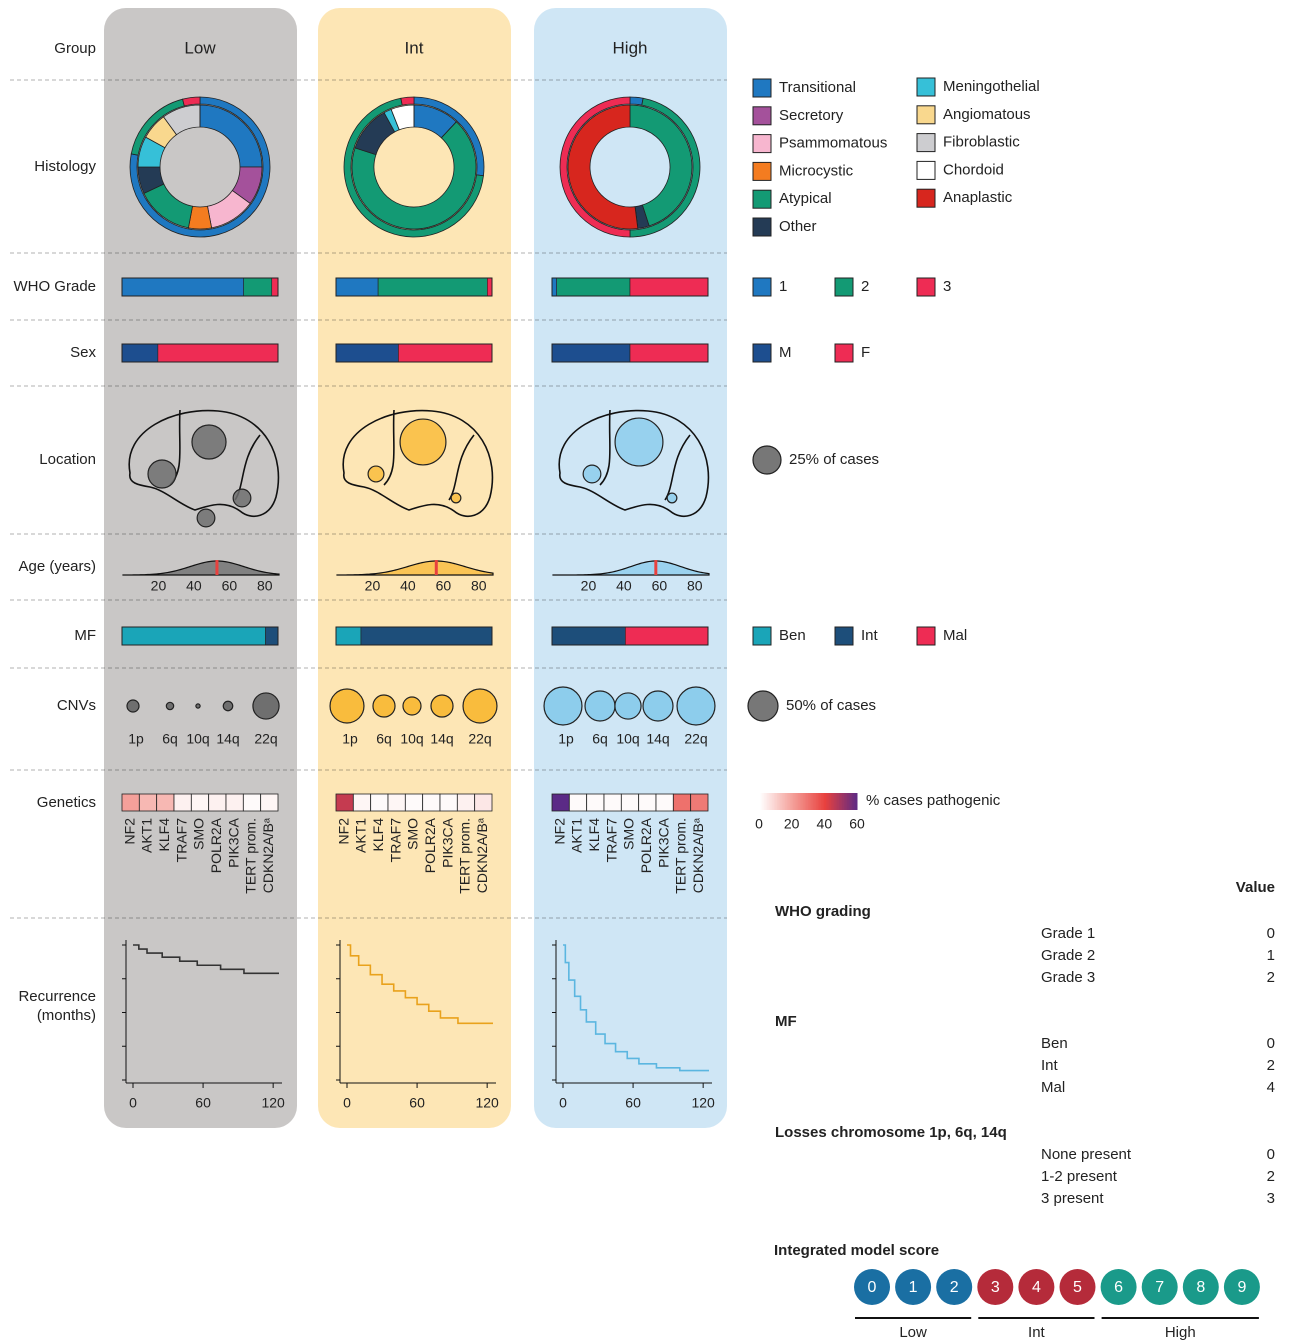 The image size is (1290, 1343). I want to click on mf-legend-label: Int, so click(870, 635).